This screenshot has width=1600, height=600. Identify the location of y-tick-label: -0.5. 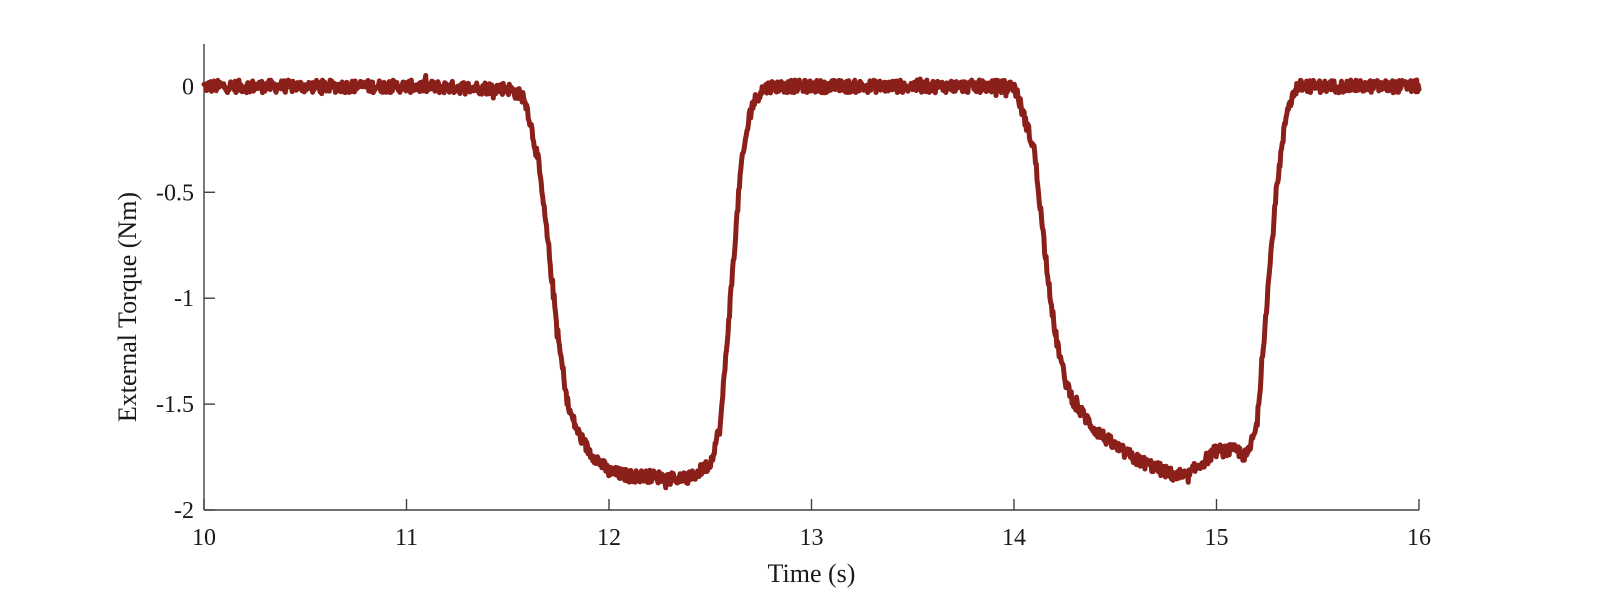
(175, 193).